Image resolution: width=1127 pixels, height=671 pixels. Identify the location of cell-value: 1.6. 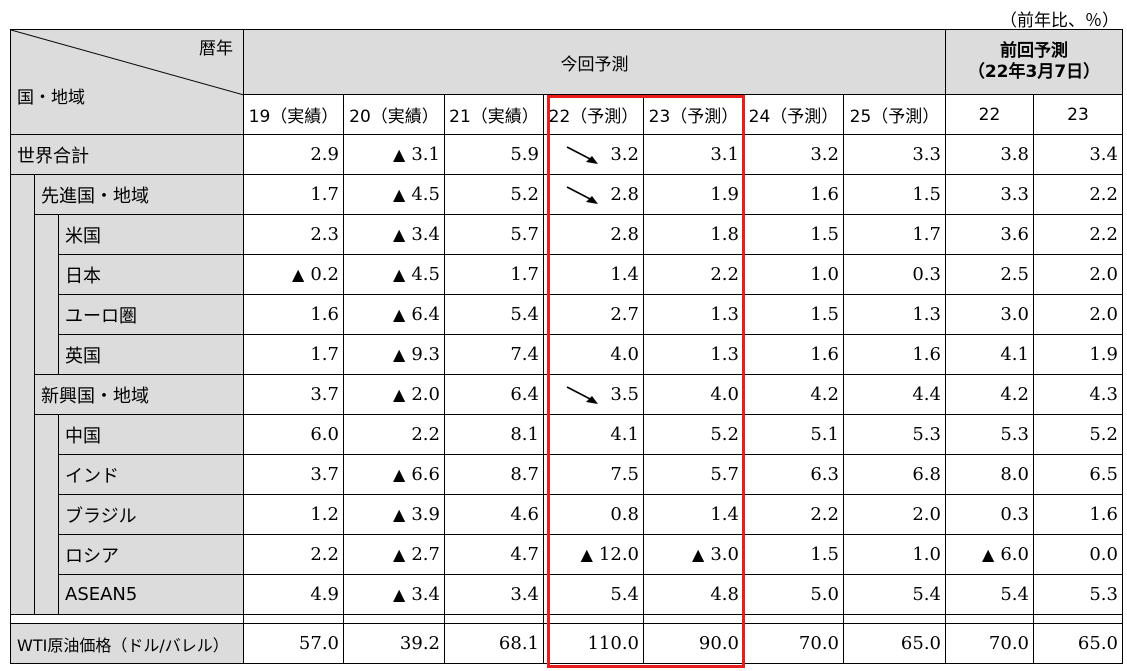
(824, 194).